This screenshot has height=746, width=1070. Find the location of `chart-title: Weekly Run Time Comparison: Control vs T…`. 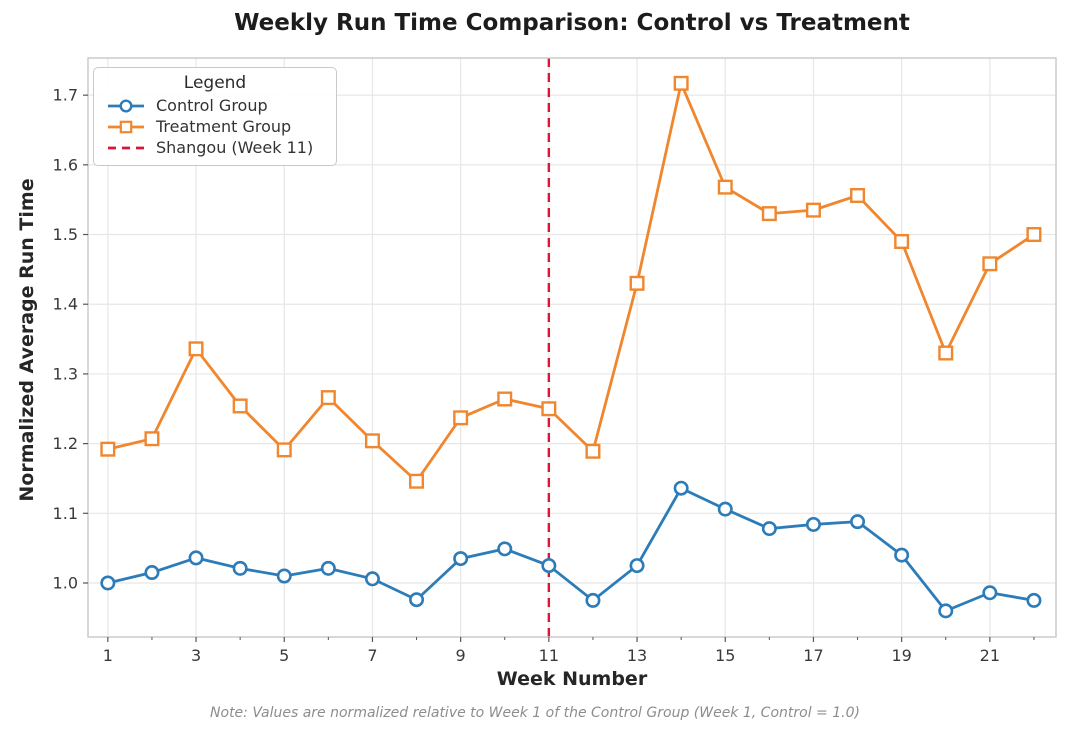

chart-title: Weekly Run Time Comparison: Control vs T… is located at coordinates (572, 23).